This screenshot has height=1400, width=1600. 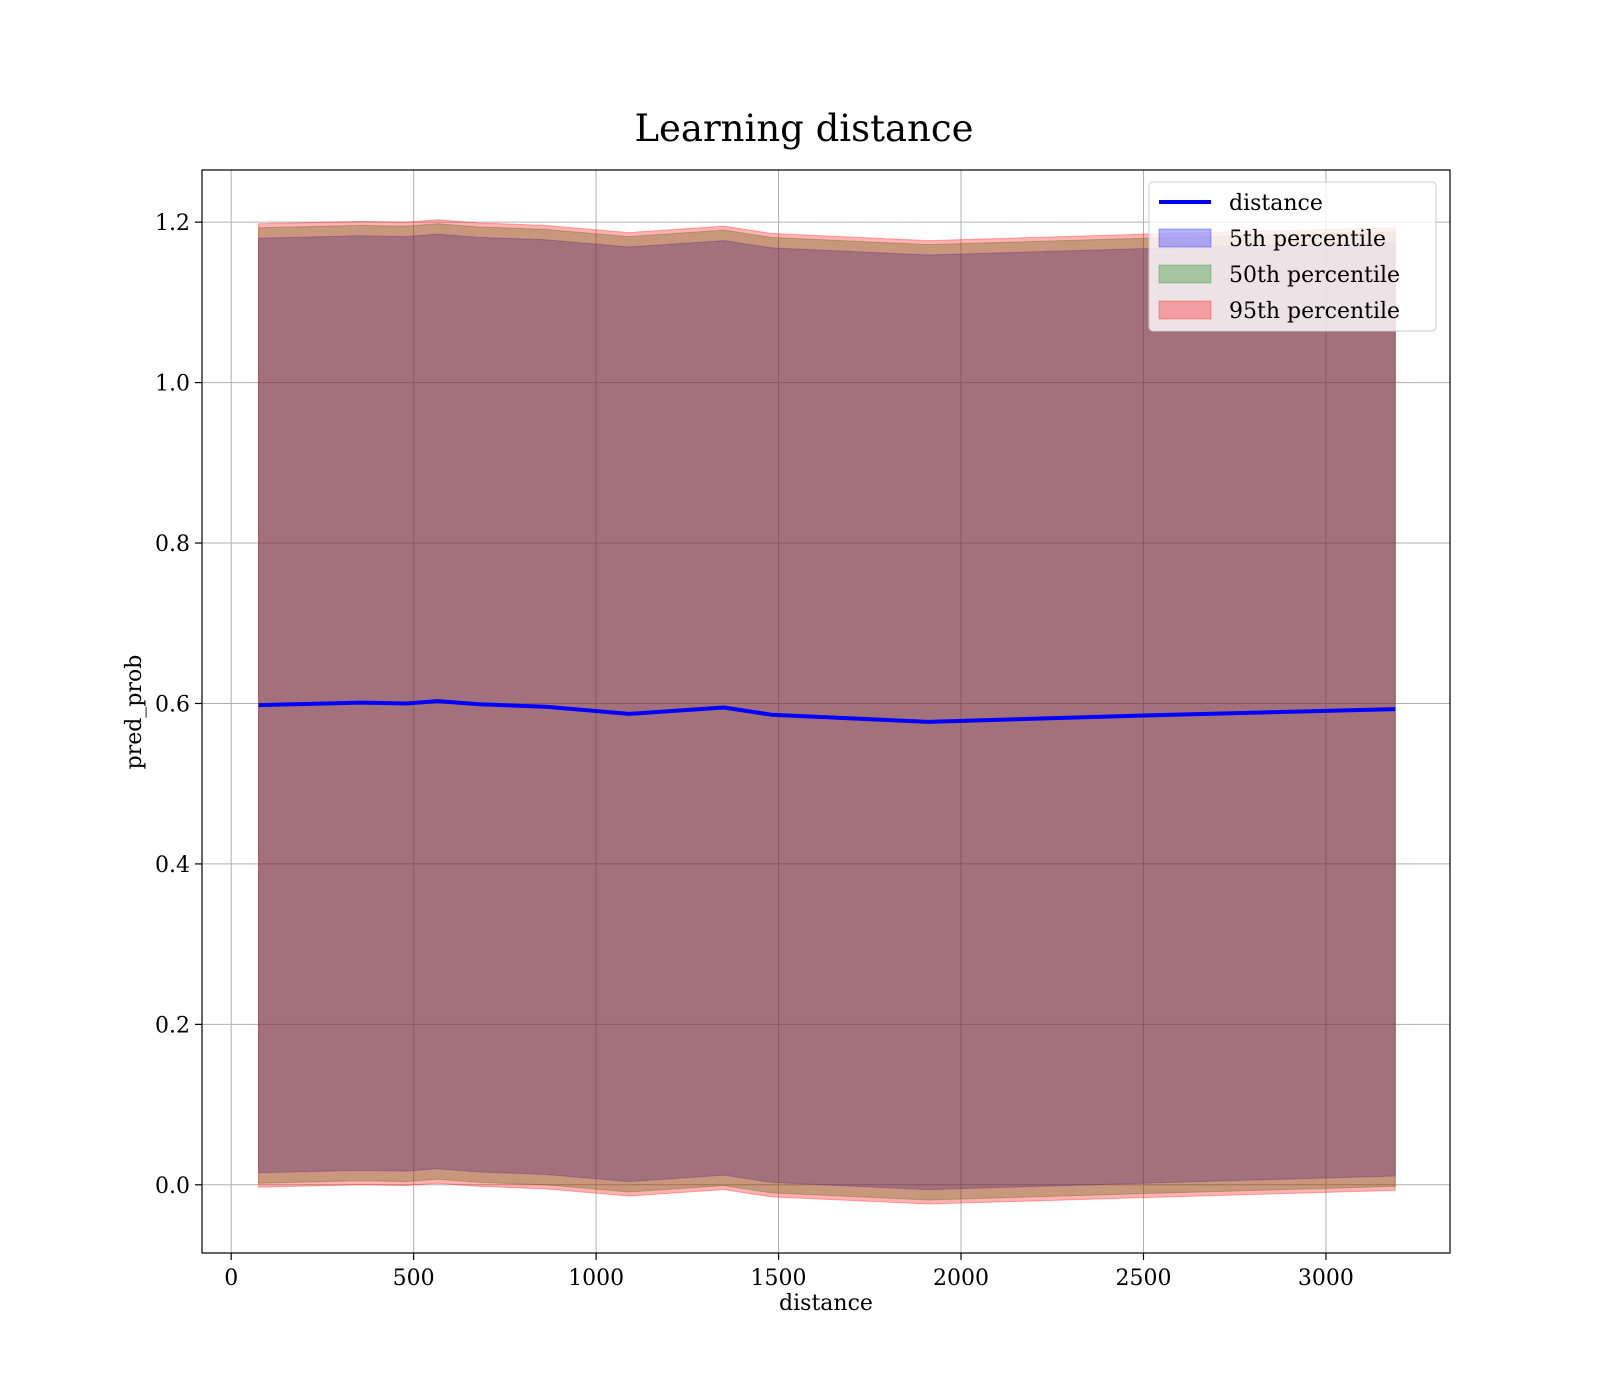 What do you see at coordinates (1143, 1278) in the screenshot?
I see `x-tick-label-5: 2500` at bounding box center [1143, 1278].